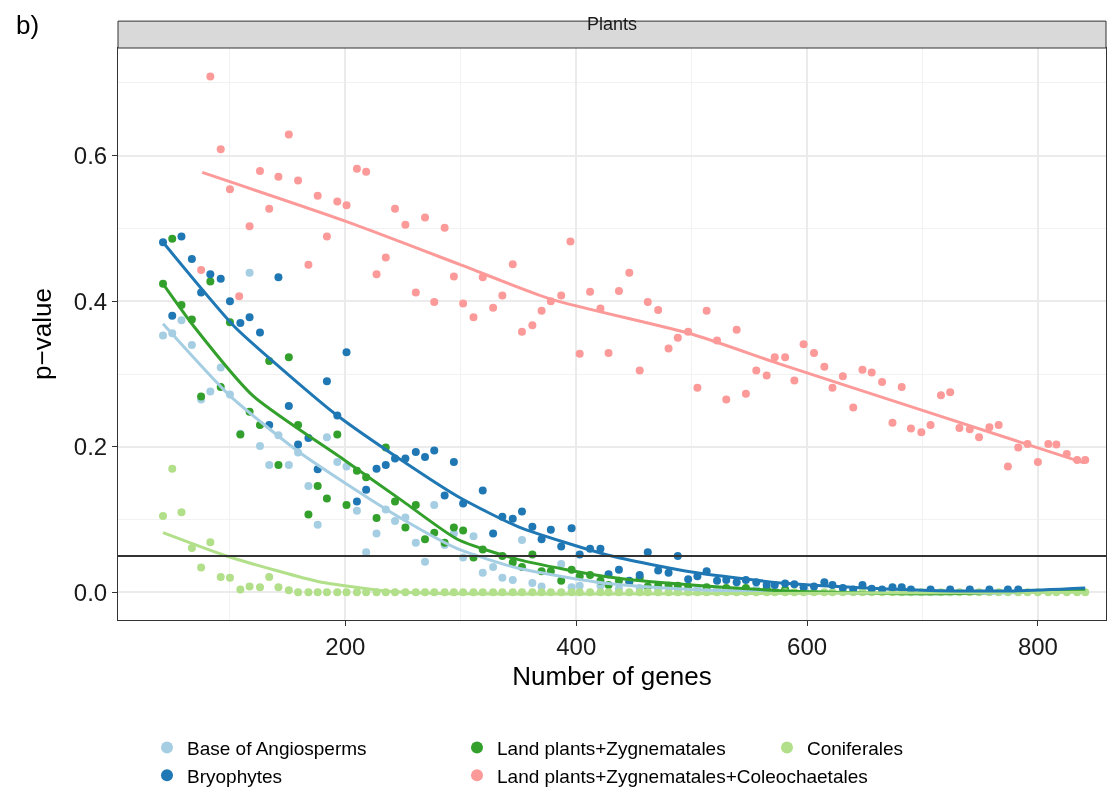 Image resolution: width=1119 pixels, height=807 pixels. What do you see at coordinates (277, 748) in the screenshot?
I see `legend-label: Base of Angiosperms` at bounding box center [277, 748].